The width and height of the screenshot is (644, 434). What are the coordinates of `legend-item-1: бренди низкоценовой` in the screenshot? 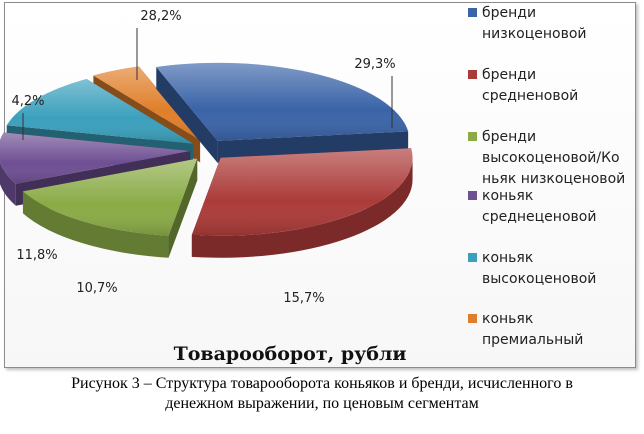 It's located at (527, 23).